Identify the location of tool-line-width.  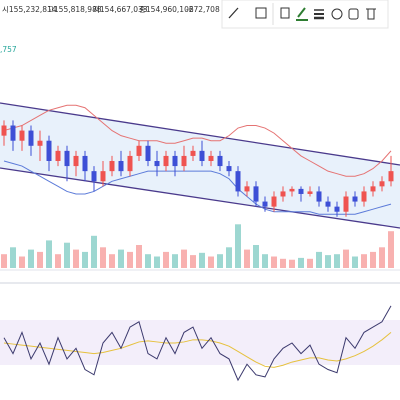
(319, 14).